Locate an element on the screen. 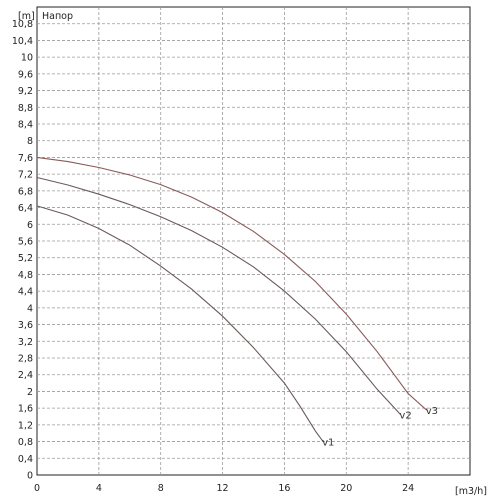 This screenshot has height=500, width=500. y-tick-label: 2,8 is located at coordinates (25, 359).